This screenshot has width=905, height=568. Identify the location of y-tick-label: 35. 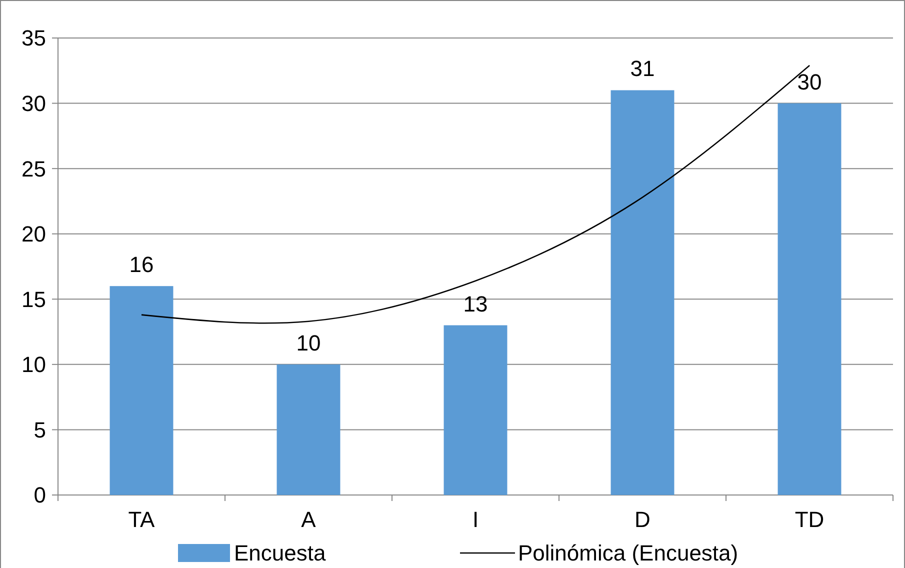
(34, 38).